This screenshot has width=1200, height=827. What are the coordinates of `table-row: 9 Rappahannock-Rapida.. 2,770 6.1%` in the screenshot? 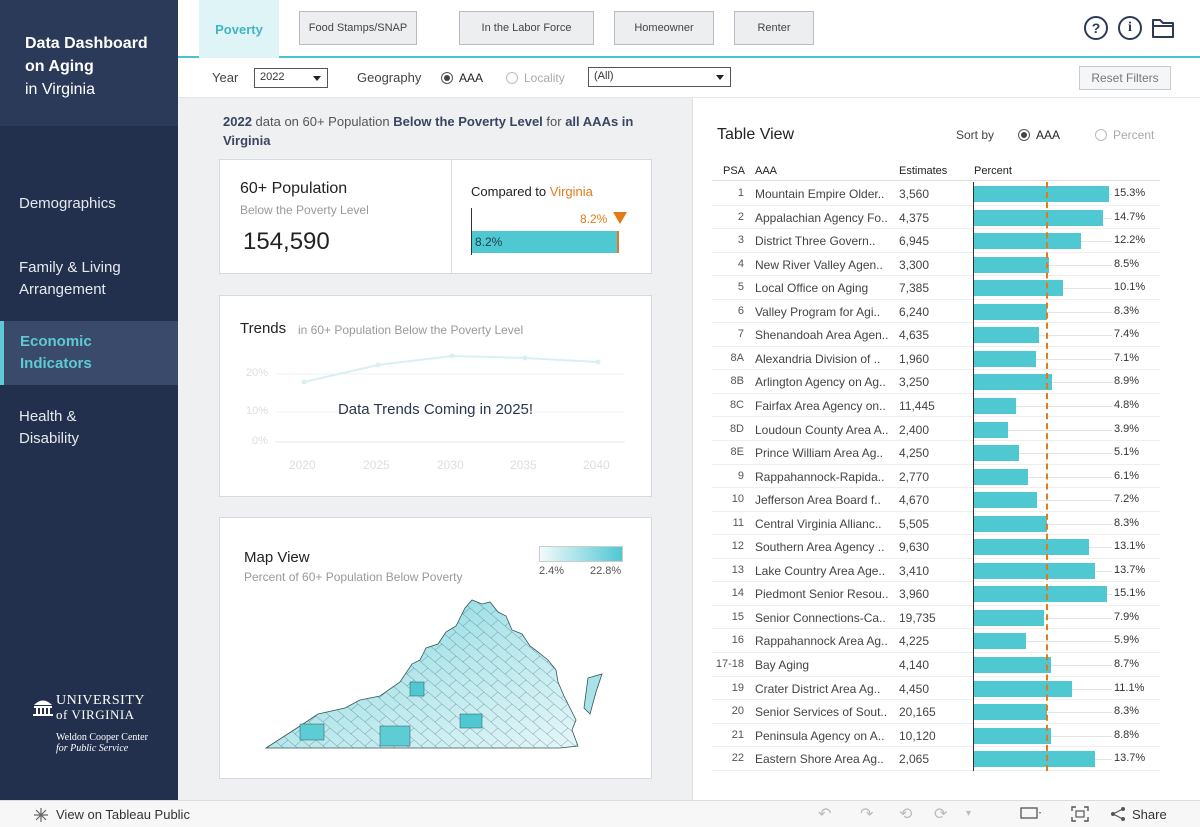 It's located at (936, 477).